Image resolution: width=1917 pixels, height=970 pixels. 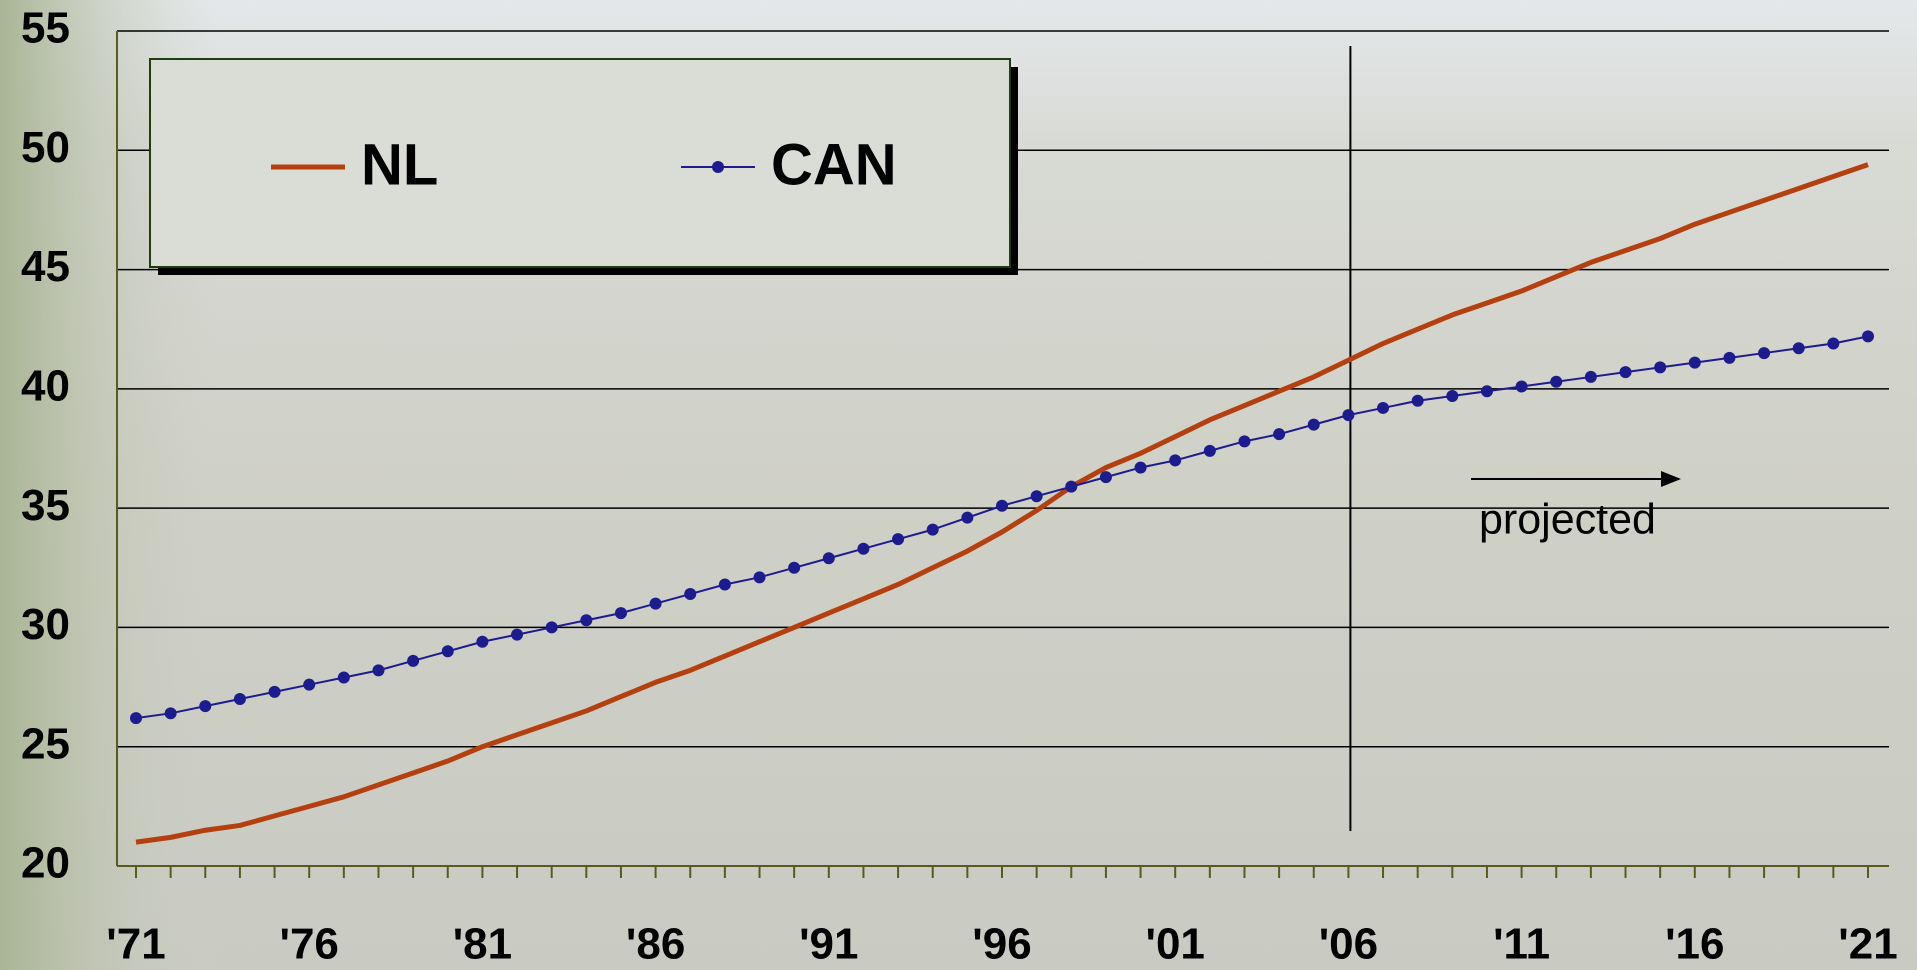 I want to click on legend-box, so click(x=580, y=163).